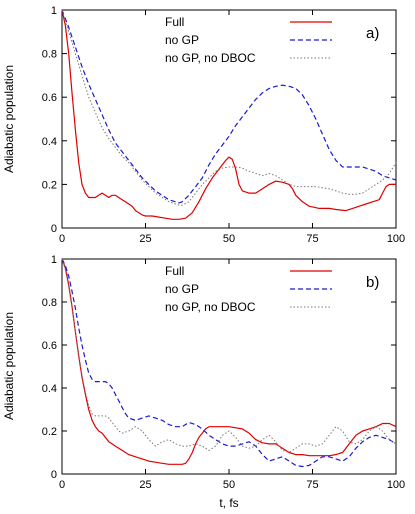 This screenshot has height=514, width=415. Describe the element at coordinates (372, 282) in the screenshot. I see `panel-label: b)` at that location.